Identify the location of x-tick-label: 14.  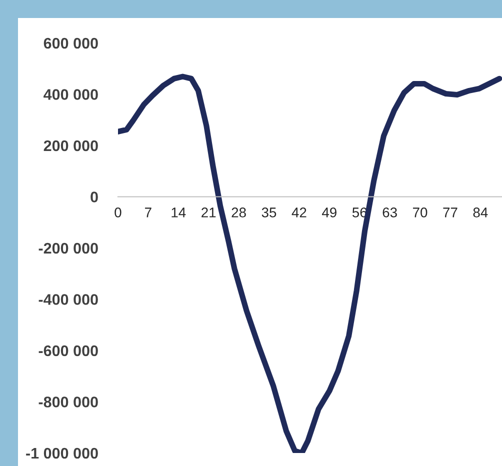
(179, 213).